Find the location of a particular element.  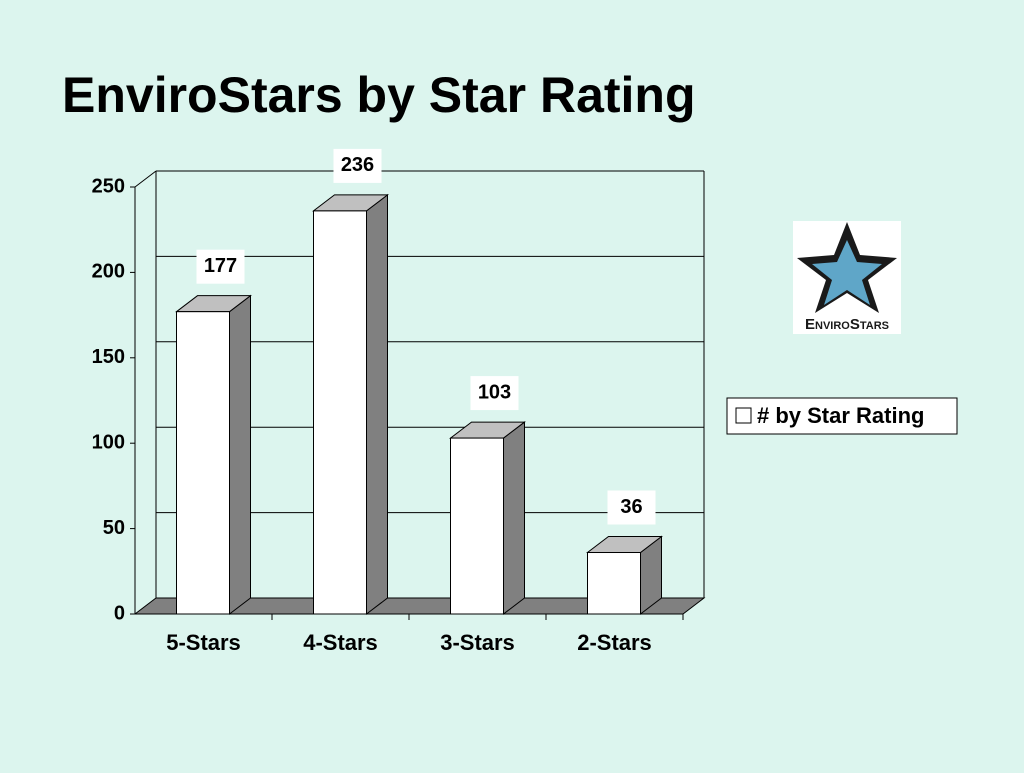

data-label: 103 is located at coordinates (494, 392).